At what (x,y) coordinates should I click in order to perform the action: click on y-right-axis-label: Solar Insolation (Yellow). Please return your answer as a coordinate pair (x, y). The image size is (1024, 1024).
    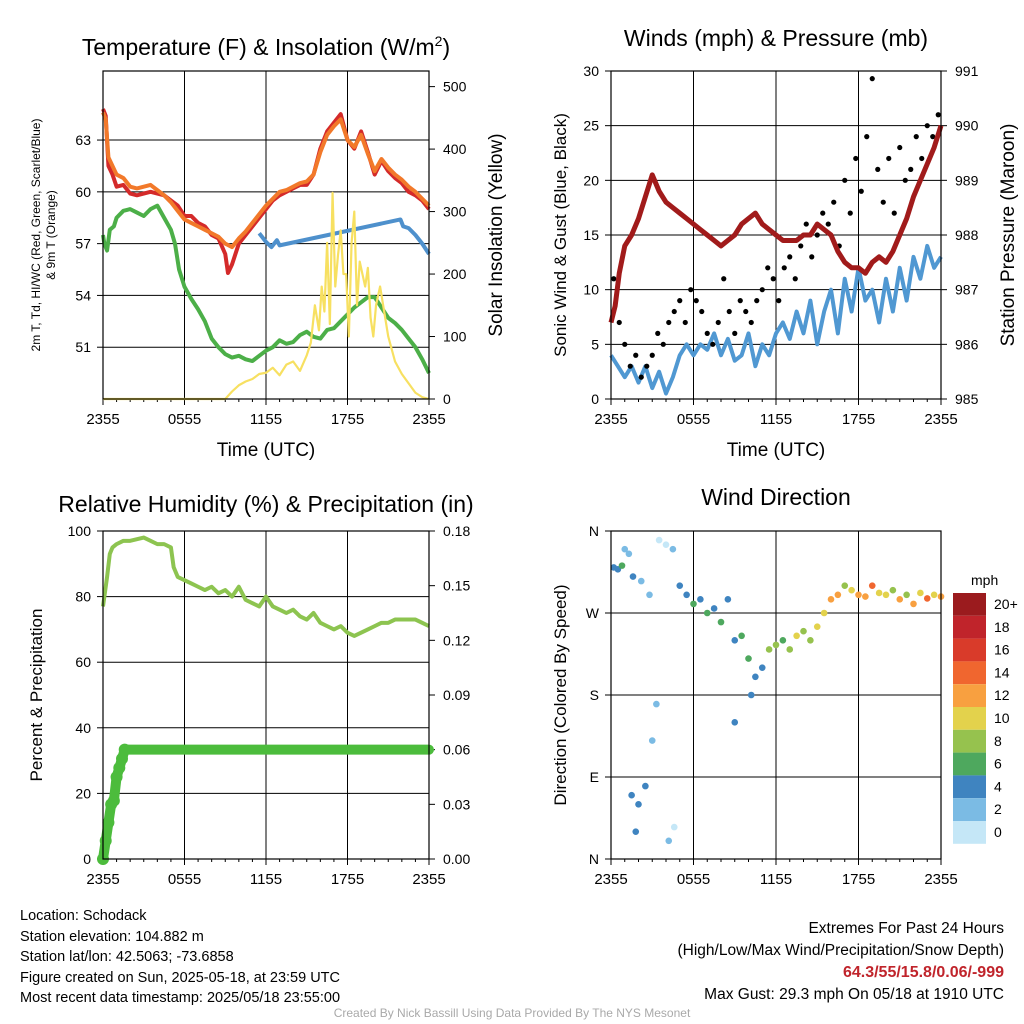
    Looking at the image, I should click on (496, 234).